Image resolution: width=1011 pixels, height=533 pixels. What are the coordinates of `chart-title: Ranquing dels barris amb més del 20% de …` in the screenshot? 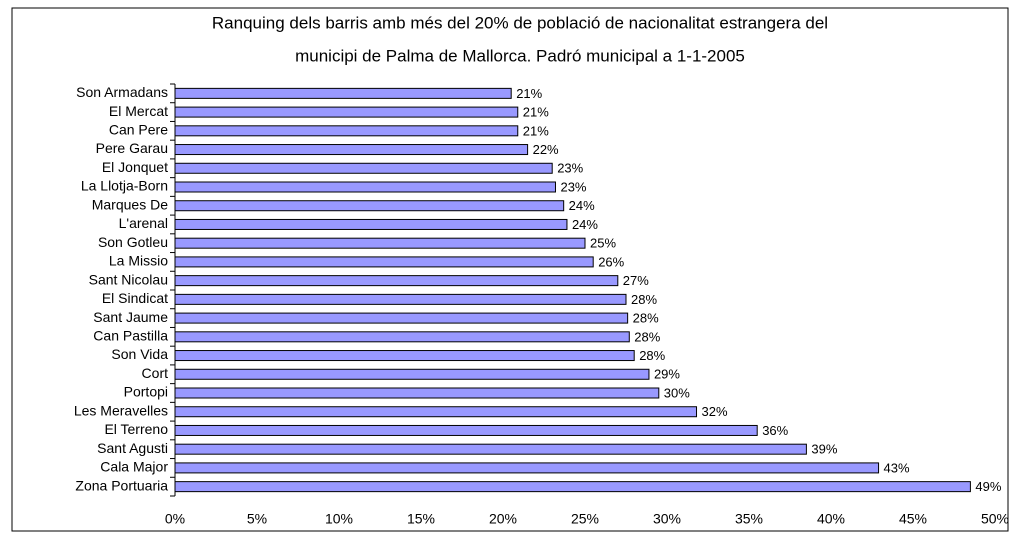 It's located at (520, 22).